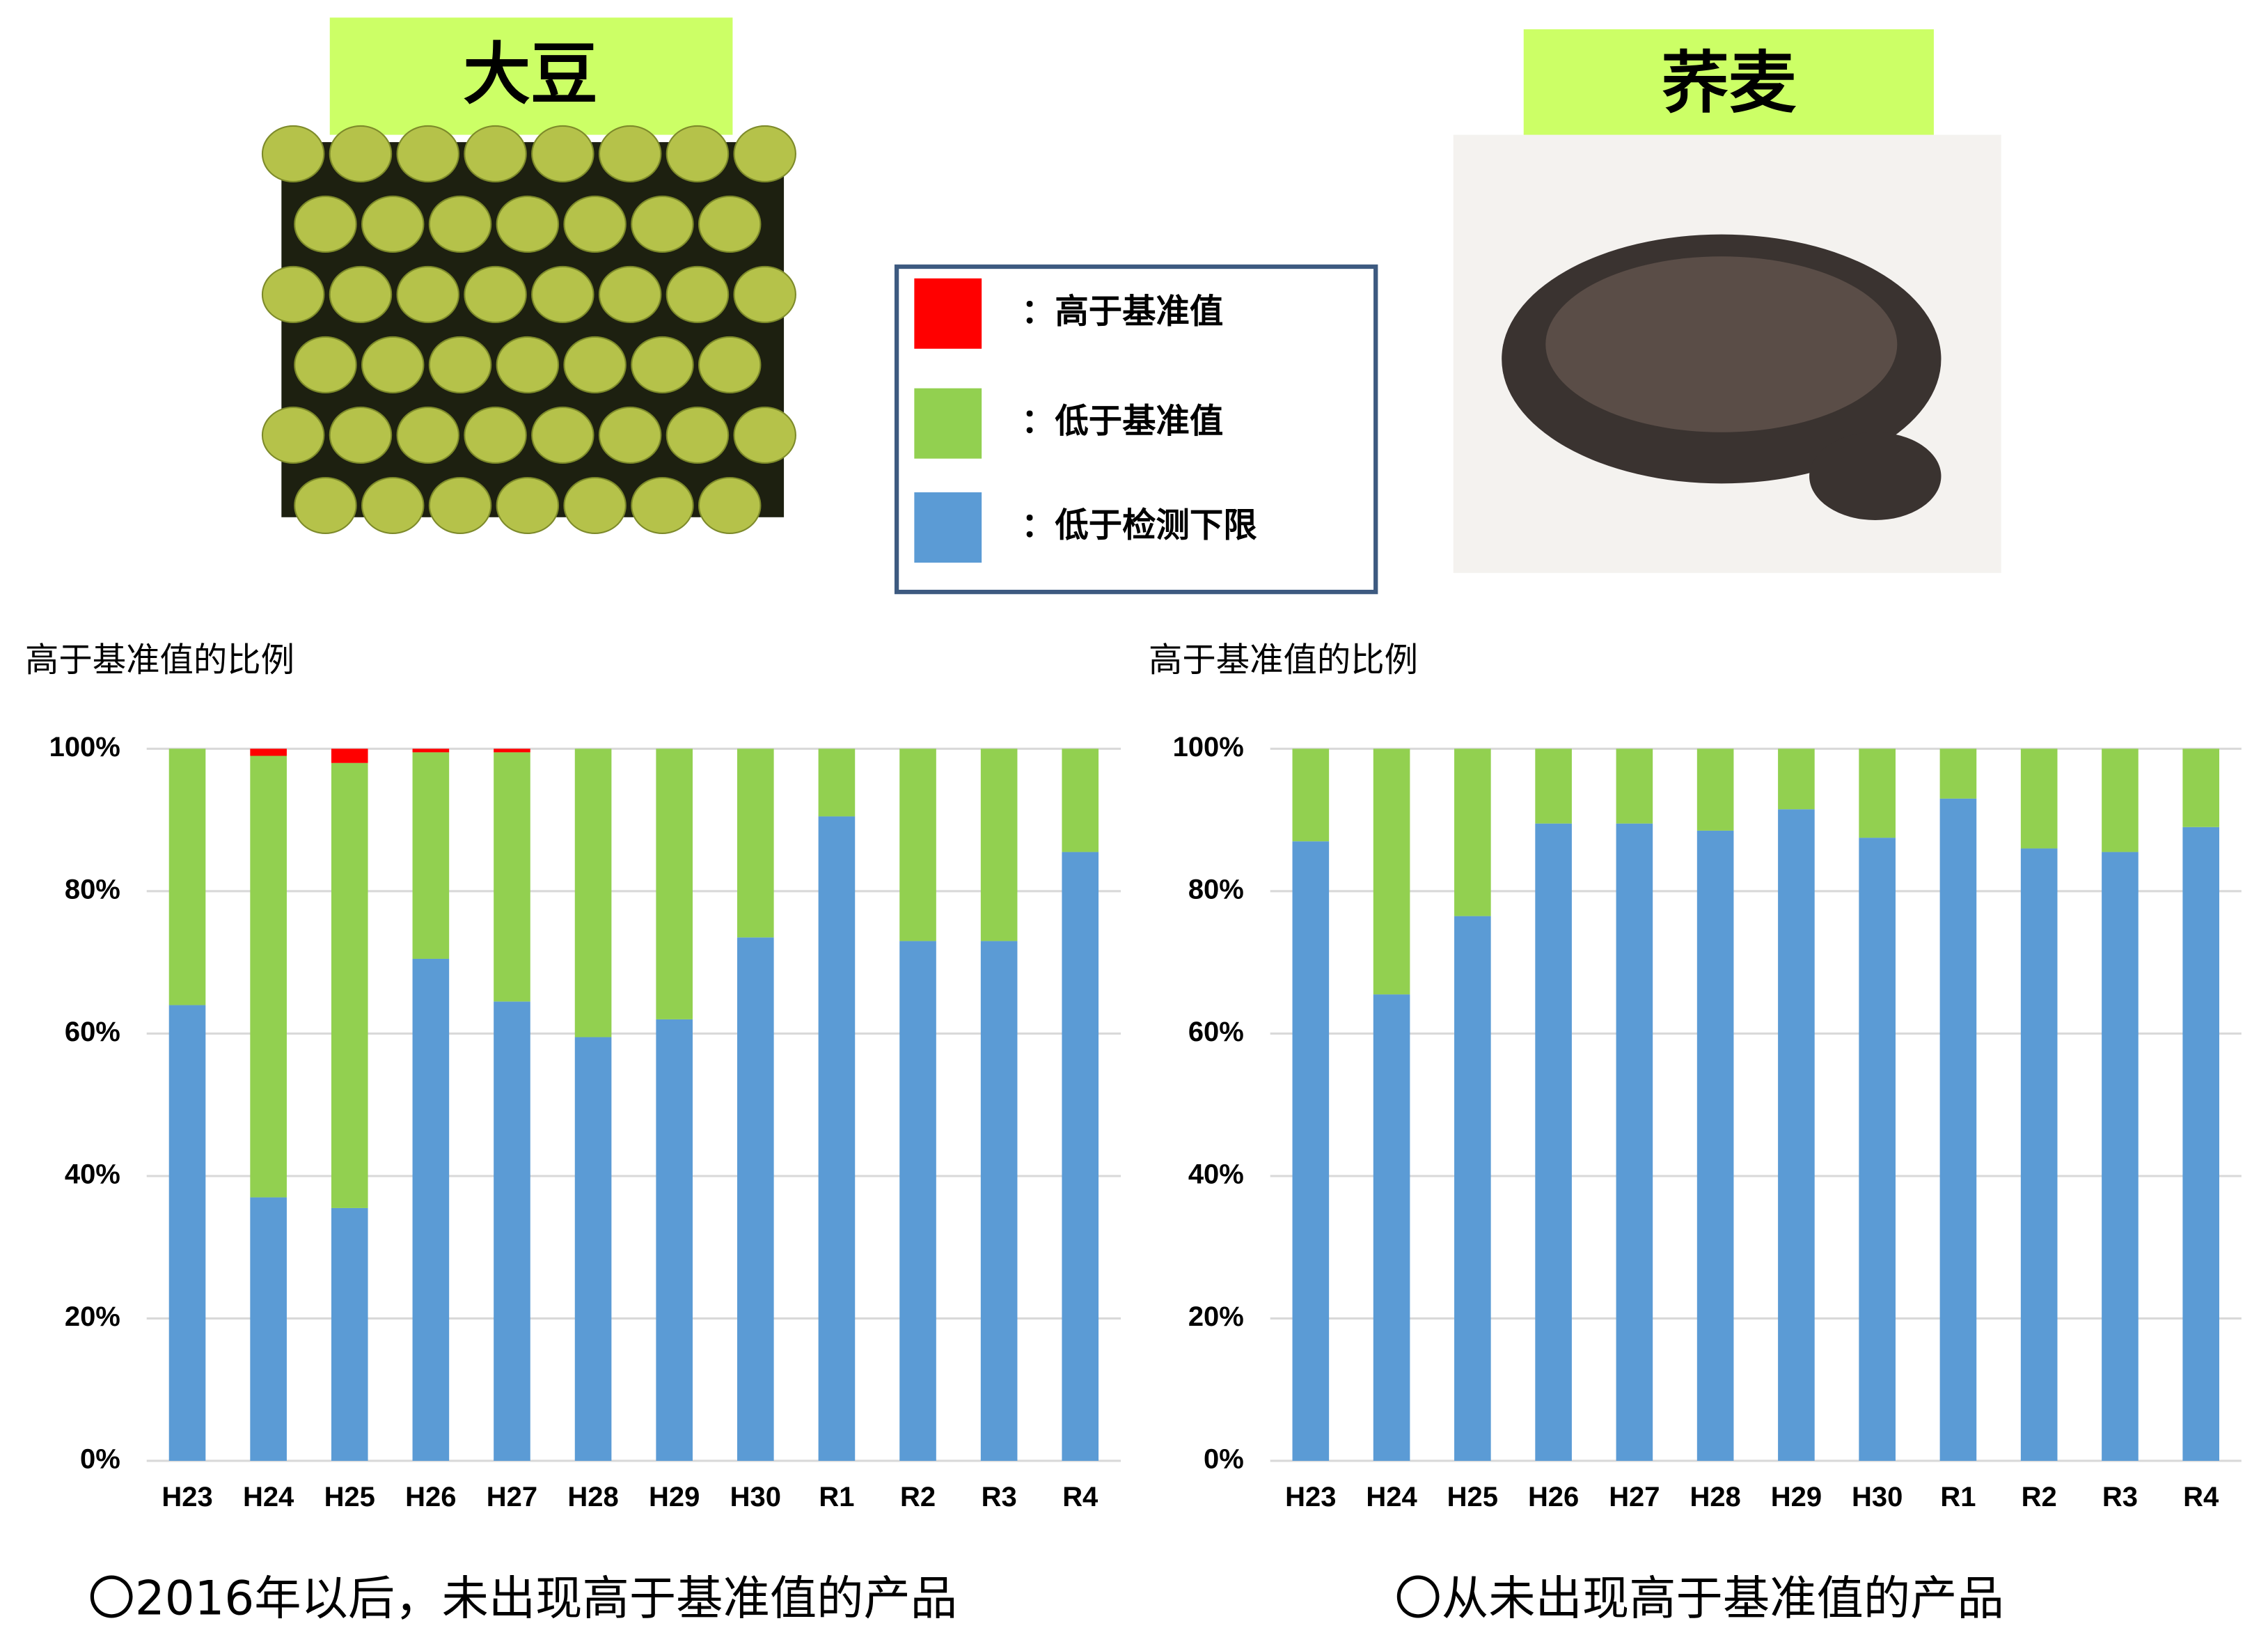 The image size is (2268, 1644). What do you see at coordinates (1472, 1497) in the screenshot?
I see `x-tick-label: H25` at bounding box center [1472, 1497].